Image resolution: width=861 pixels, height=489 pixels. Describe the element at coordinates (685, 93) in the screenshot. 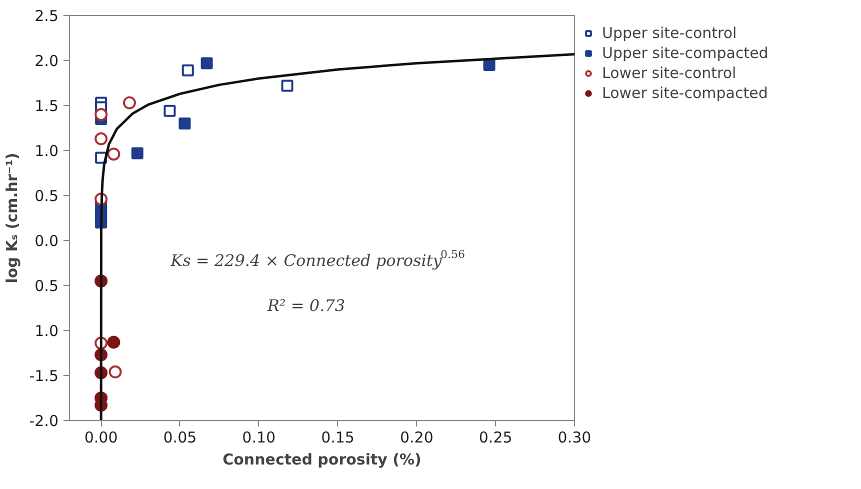

I see `legend-label: Lower site-compacted` at that location.